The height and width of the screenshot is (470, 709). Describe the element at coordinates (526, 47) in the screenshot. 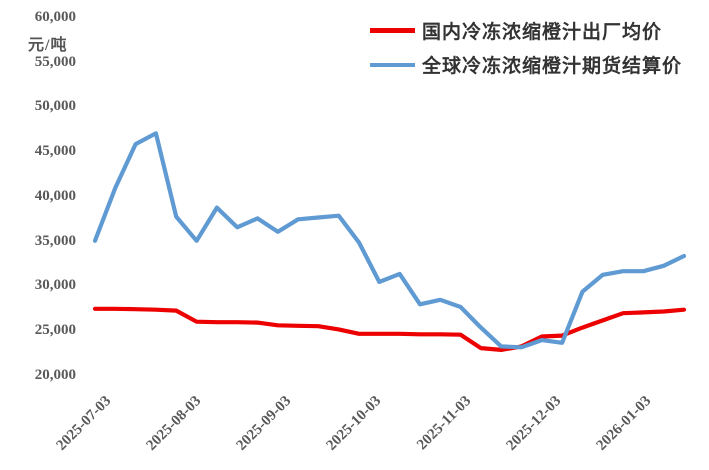

I see `legend: 国内冷冻浓缩橙汁出厂均价 全球冷冻浓缩橙汁期货结算价` at that location.